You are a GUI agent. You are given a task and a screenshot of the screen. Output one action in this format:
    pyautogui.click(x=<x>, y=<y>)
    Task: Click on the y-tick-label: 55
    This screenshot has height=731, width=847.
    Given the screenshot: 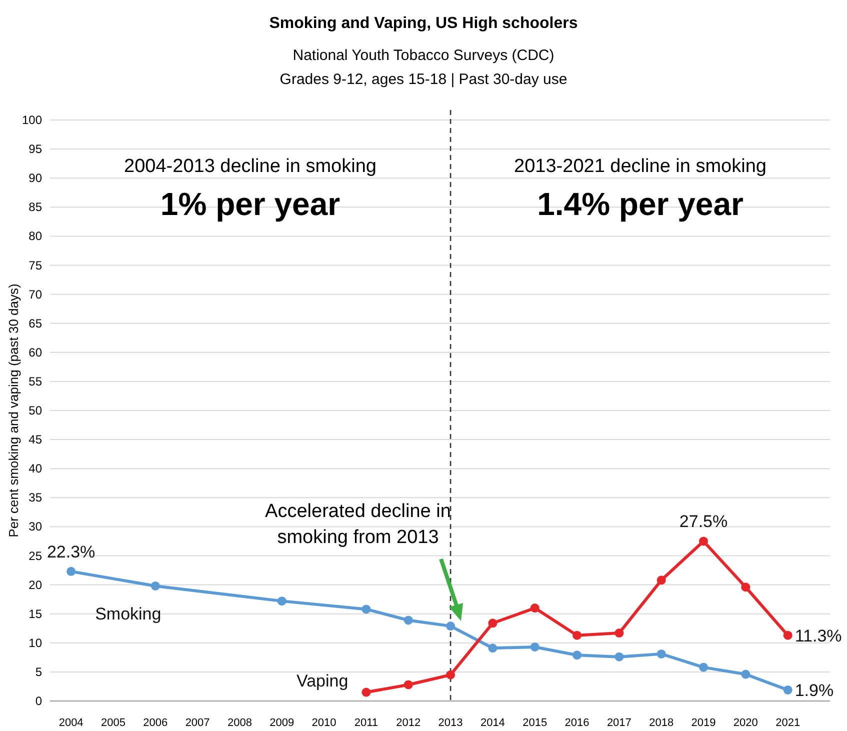 What is the action you would take?
    pyautogui.click(x=35, y=381)
    